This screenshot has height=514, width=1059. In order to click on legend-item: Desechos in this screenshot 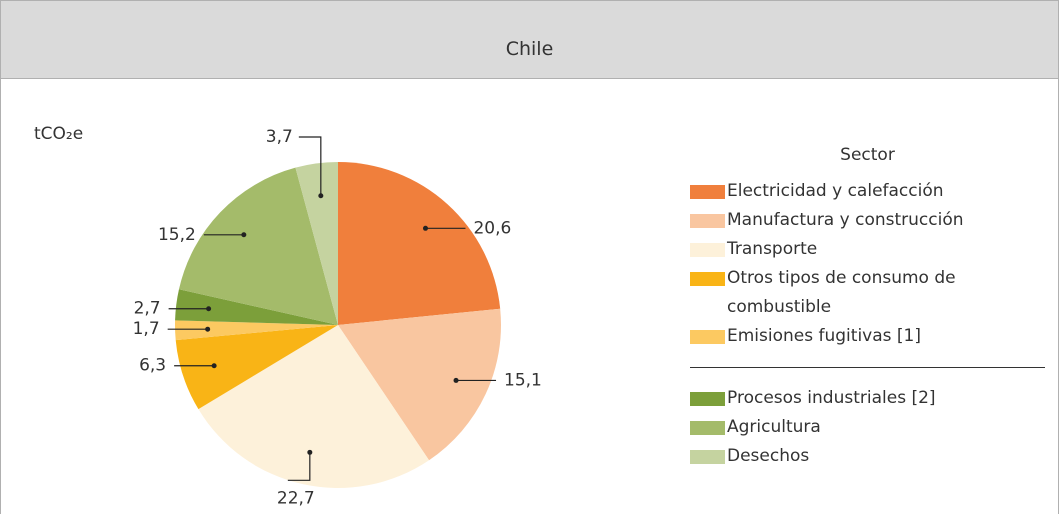, I will do `click(867, 456)`.